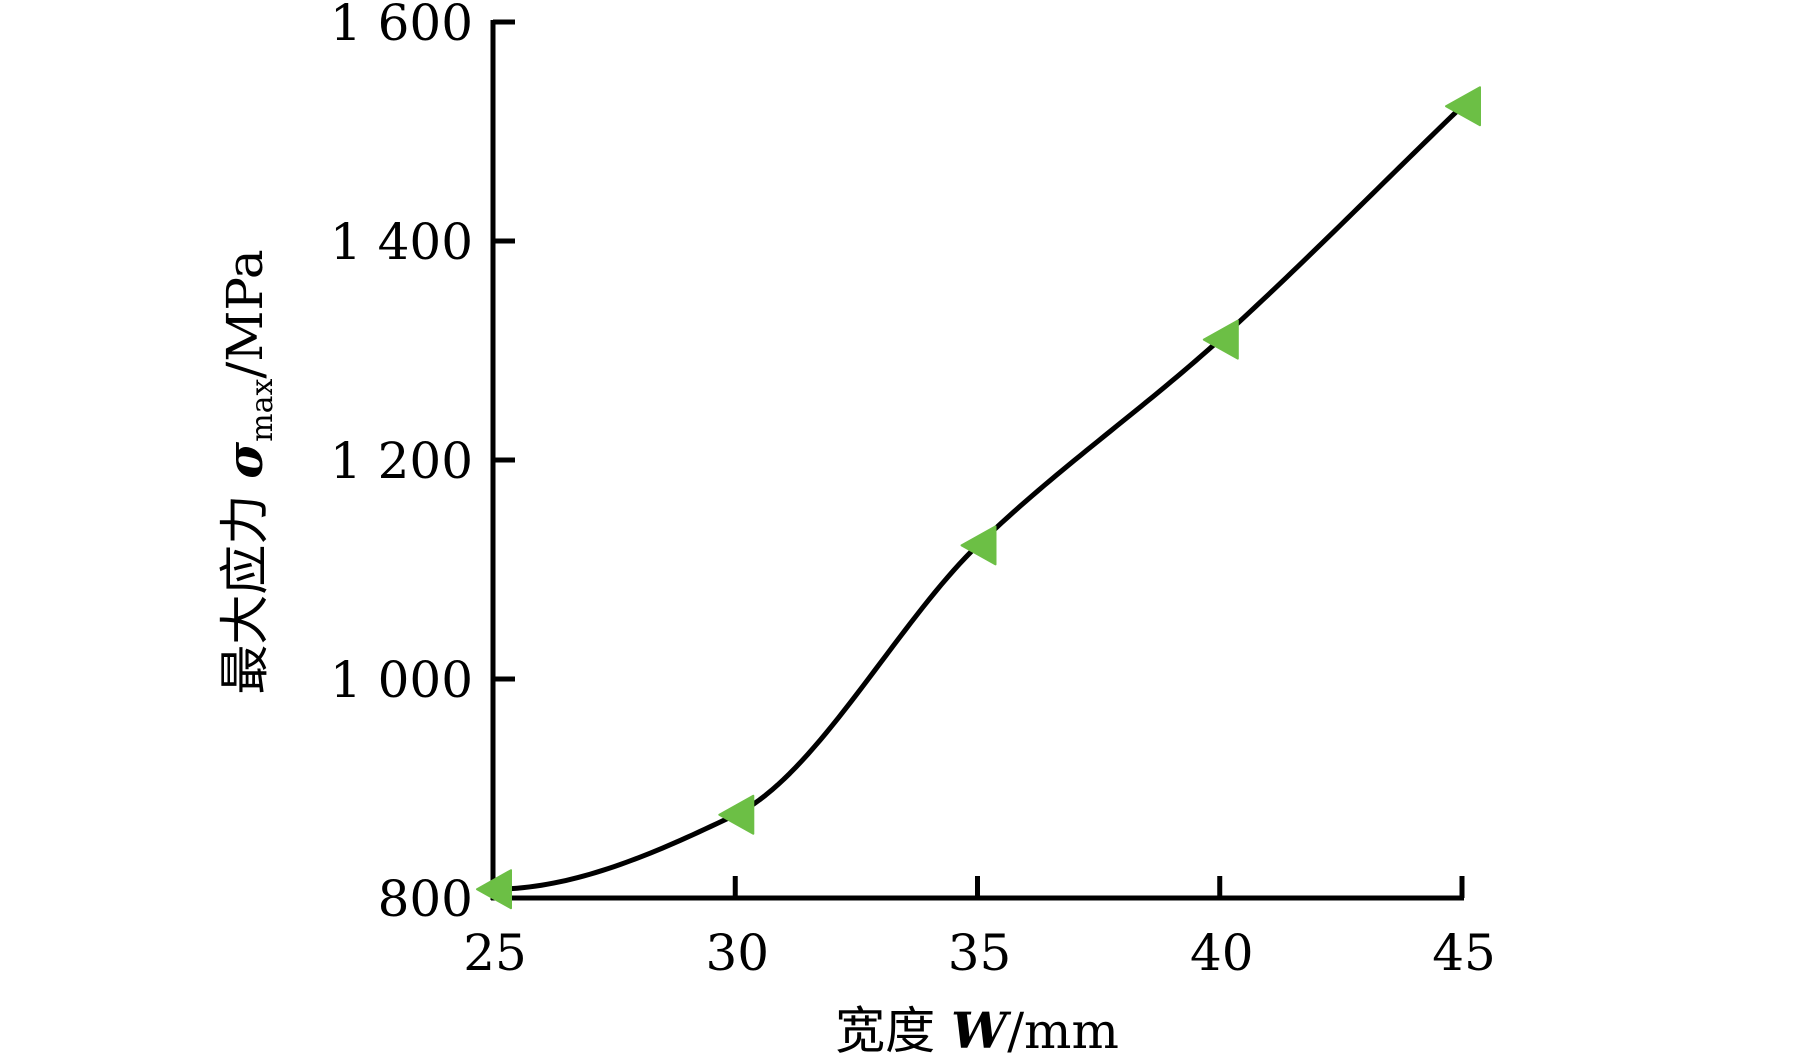 This screenshot has height=1056, width=1819. Describe the element at coordinates (893, 1029) in the screenshot. I see `x-axis-title-prefix: 宽度` at that location.